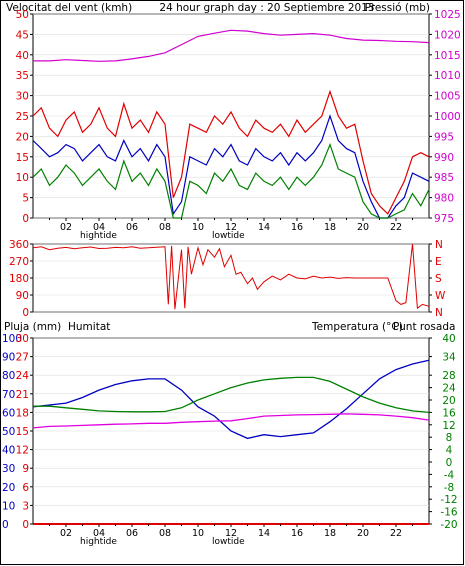  Describe the element at coordinates (198, 227) in the screenshot. I see `hour-axis-top-tick-label: 10` at that location.